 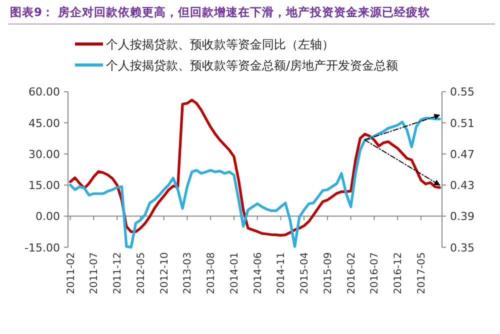 What do you see at coordinates (258, 273) in the screenshot?
I see `x-tick-label: 2014-06` at bounding box center [258, 273].